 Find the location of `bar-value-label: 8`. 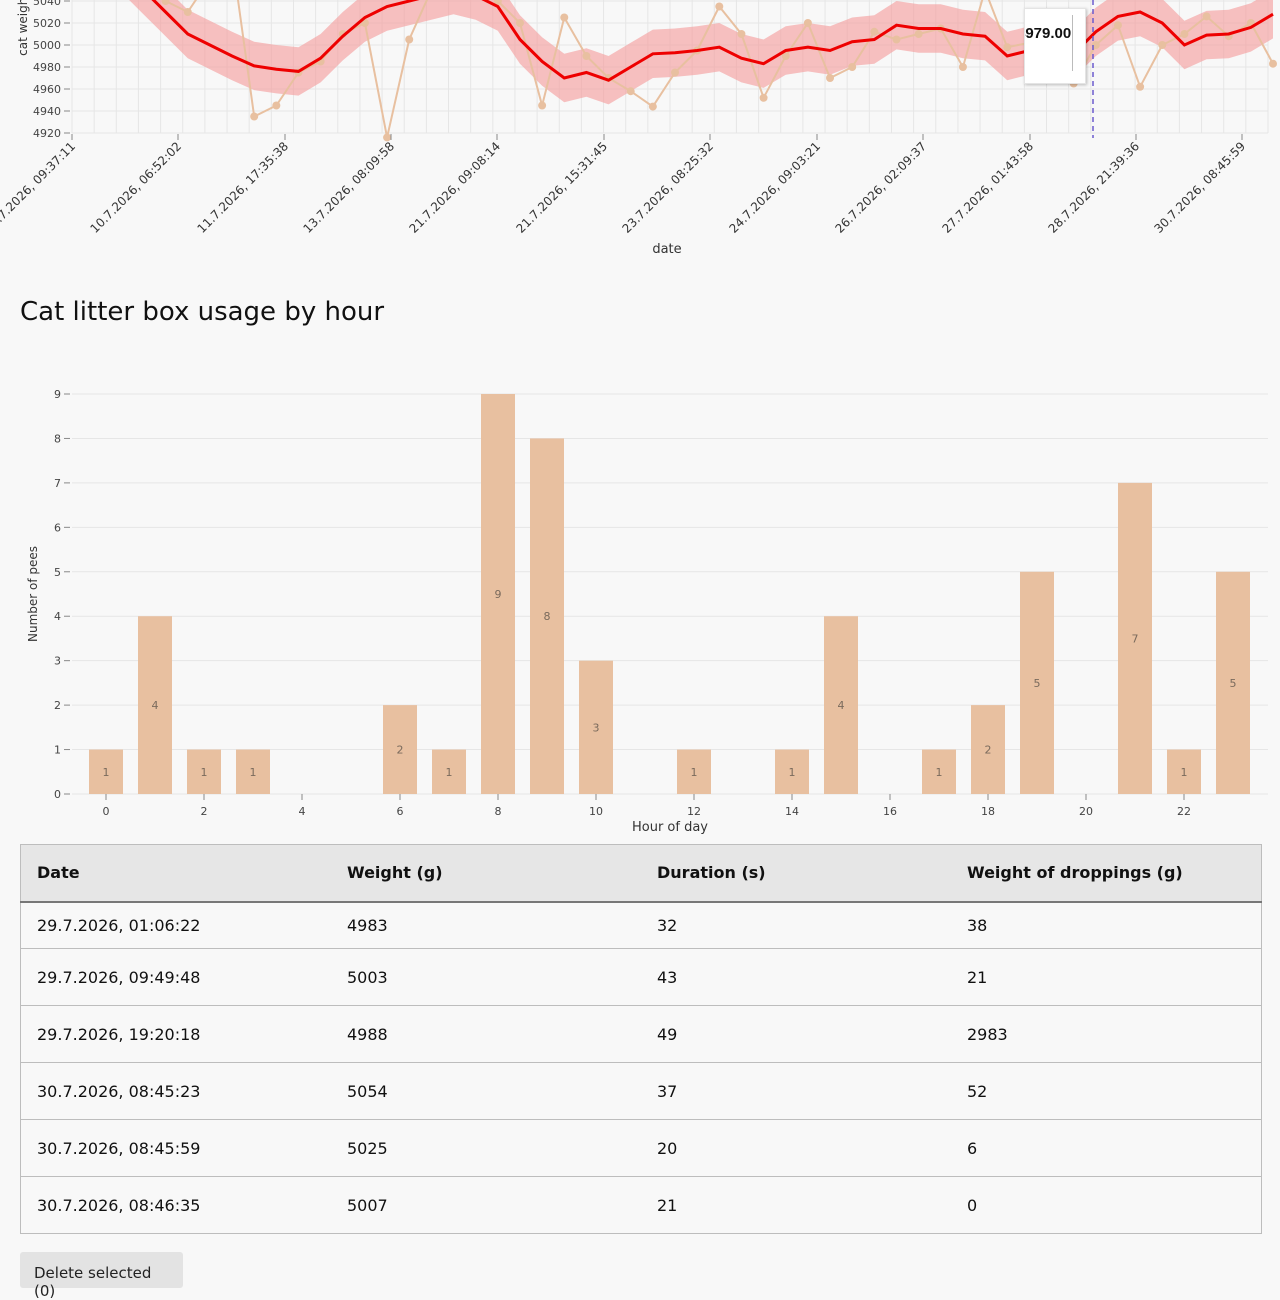

bar-value-label: 8 is located at coordinates (547, 616).